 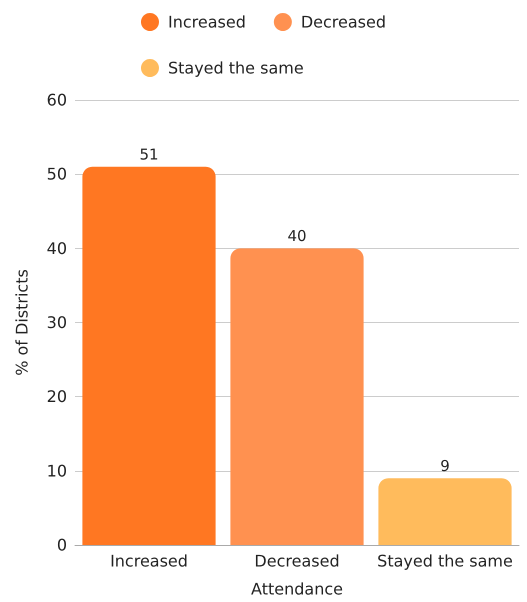 I want to click on y-tick-label: 20, so click(x=56, y=396).